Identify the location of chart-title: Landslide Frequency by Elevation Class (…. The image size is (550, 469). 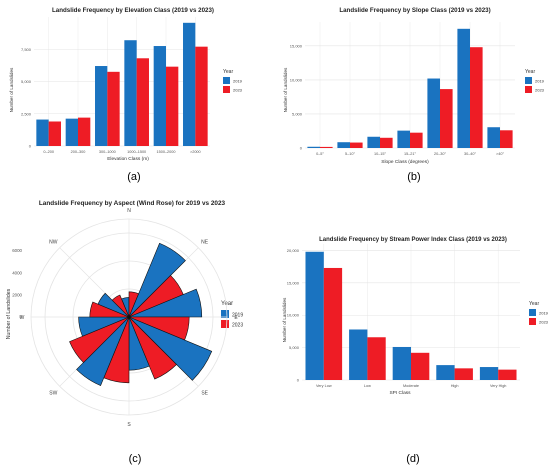
(133, 10).